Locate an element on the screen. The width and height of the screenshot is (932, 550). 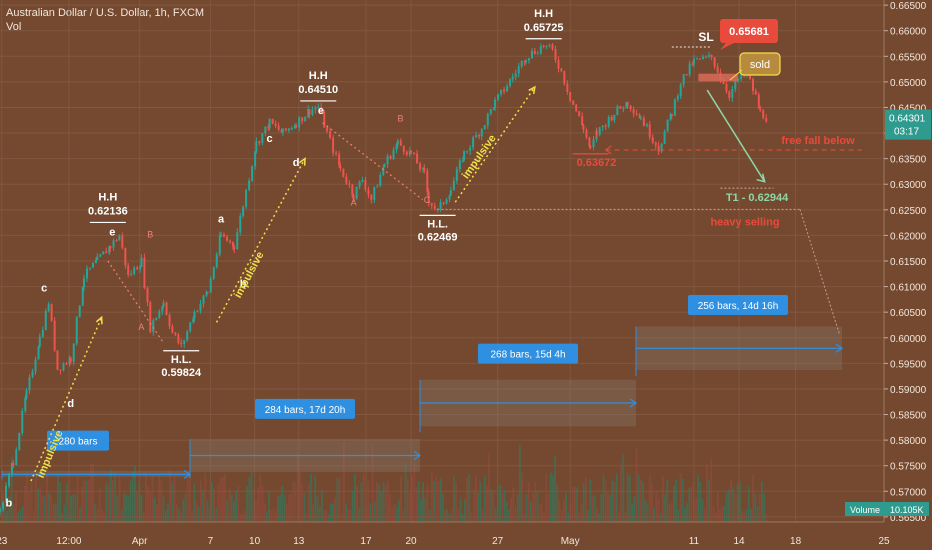
bar-range-label-bg is located at coordinates (738, 305).